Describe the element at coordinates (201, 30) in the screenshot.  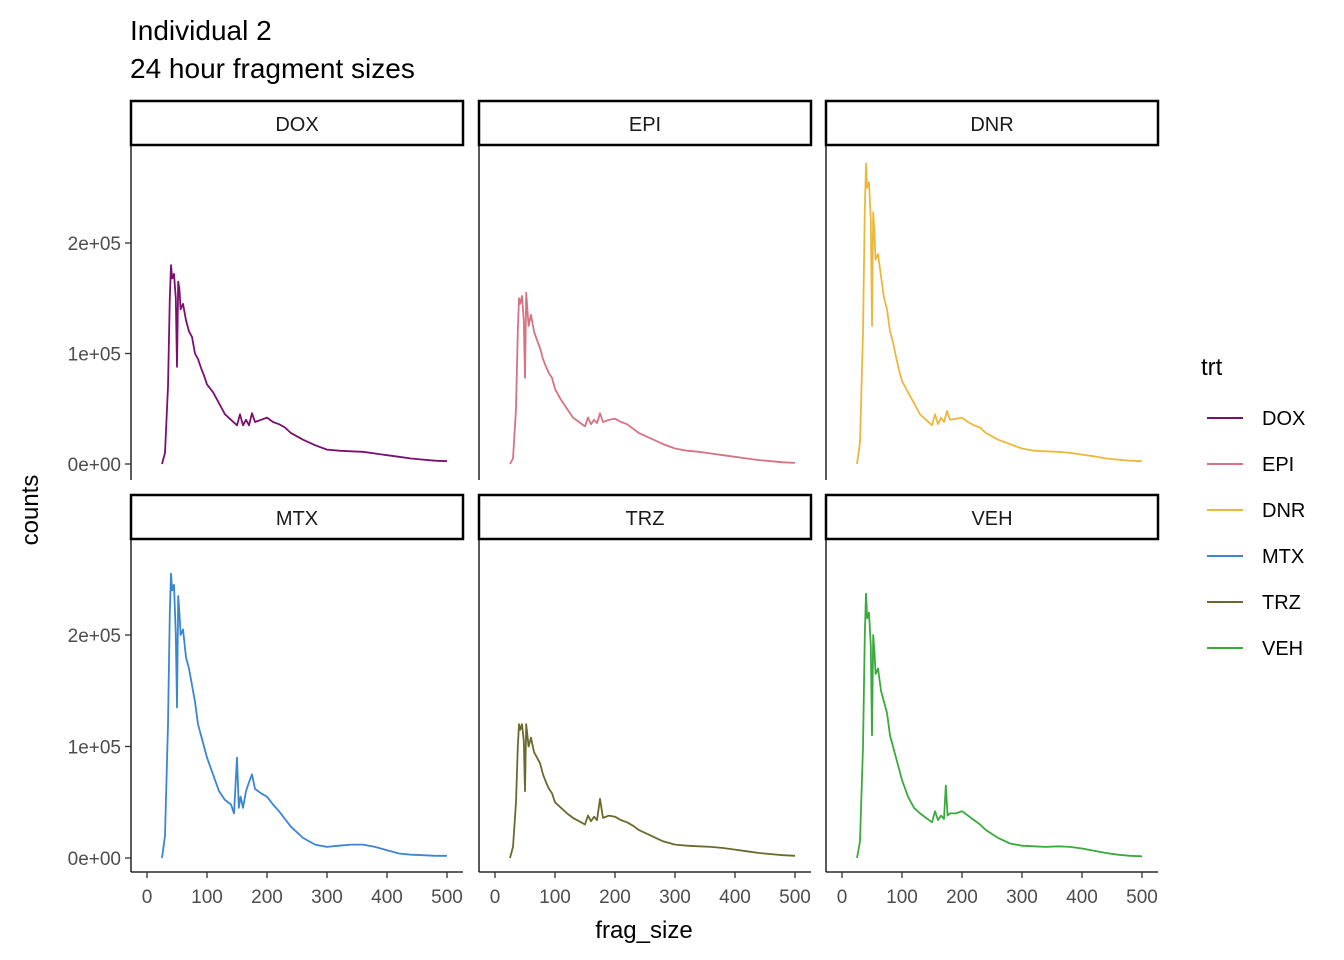
I see `chart-title: Individual 2` at that location.